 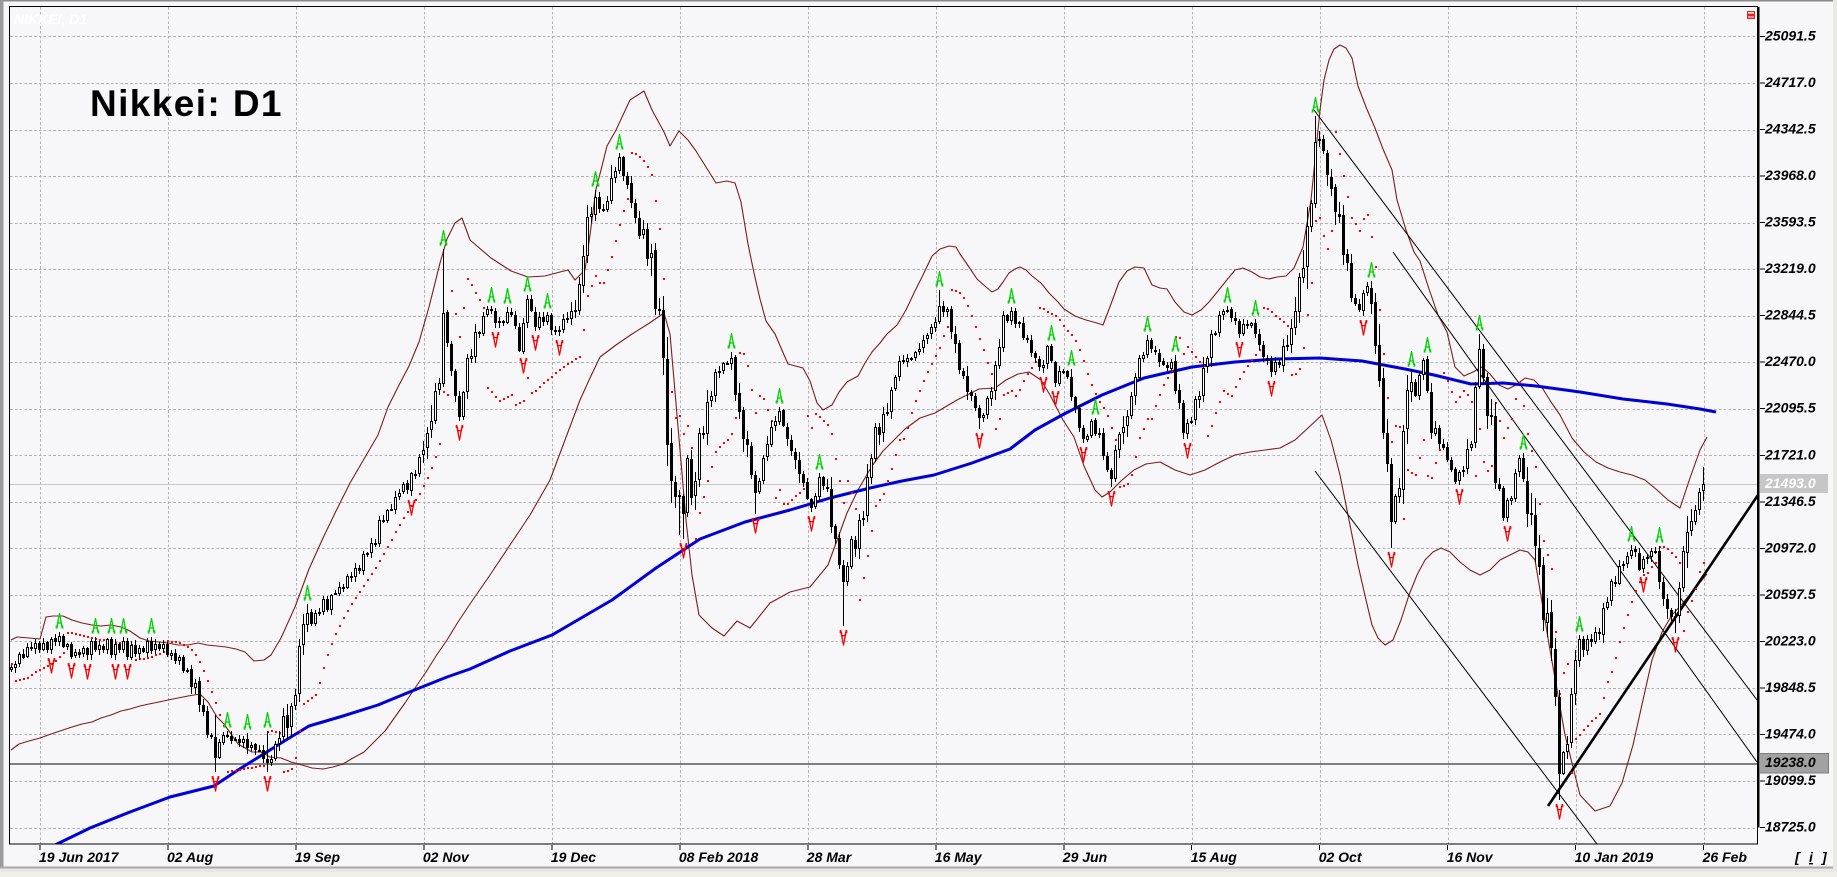 I want to click on svg-text: 22470.0, so click(x=1790, y=361).